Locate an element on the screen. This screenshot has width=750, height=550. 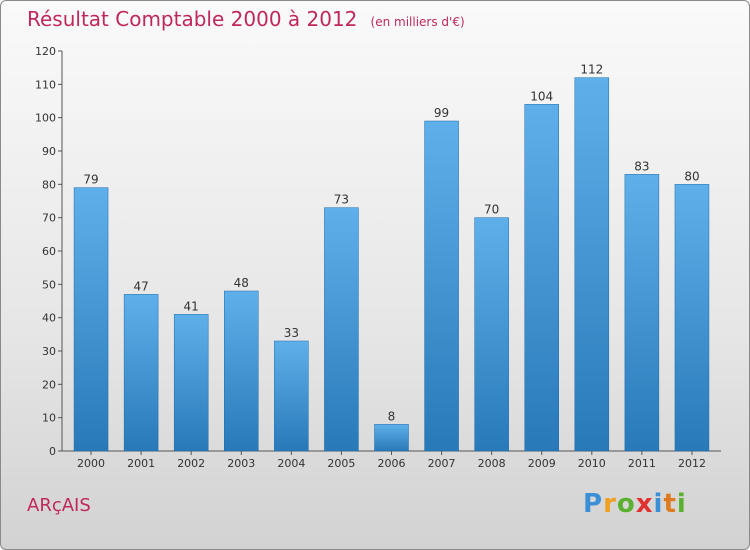
x-tick-label-2006: 2006 is located at coordinates (392, 463).